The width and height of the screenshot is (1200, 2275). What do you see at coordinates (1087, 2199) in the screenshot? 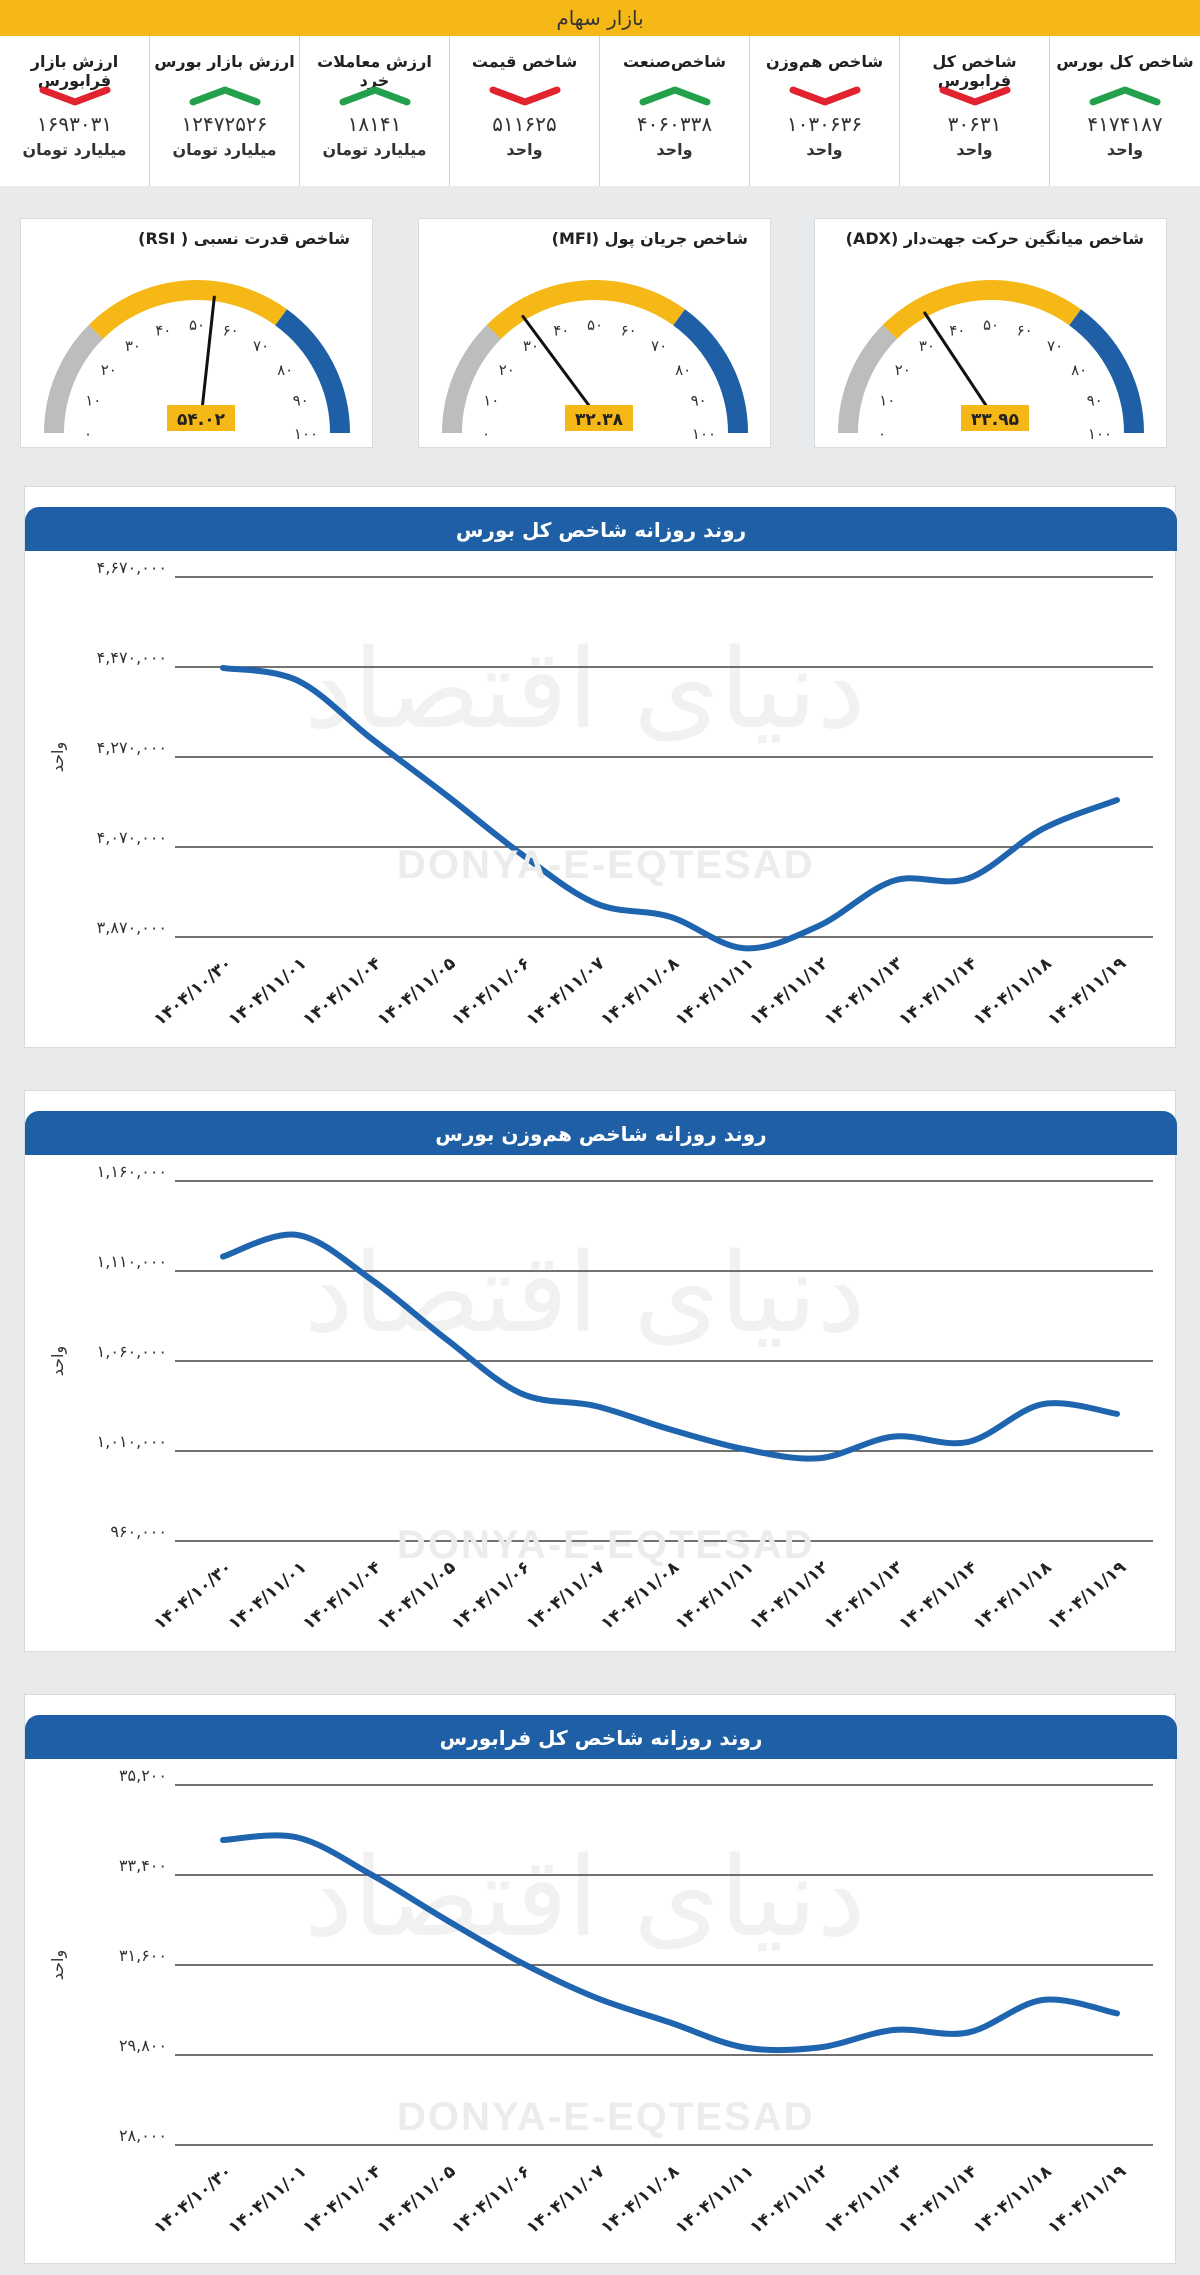
I see `x-tick-label: ۱۴۰۴/۱۱/۱۹` at bounding box center [1087, 2199].